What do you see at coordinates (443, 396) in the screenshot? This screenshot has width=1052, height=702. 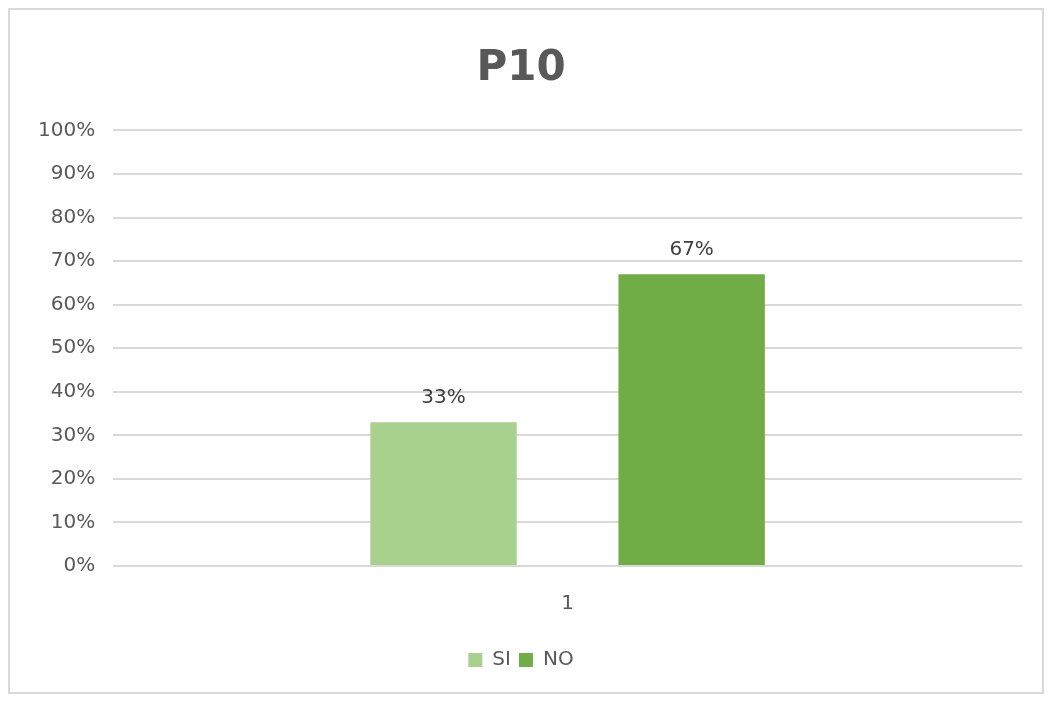 I see `data-label: 33%` at bounding box center [443, 396].